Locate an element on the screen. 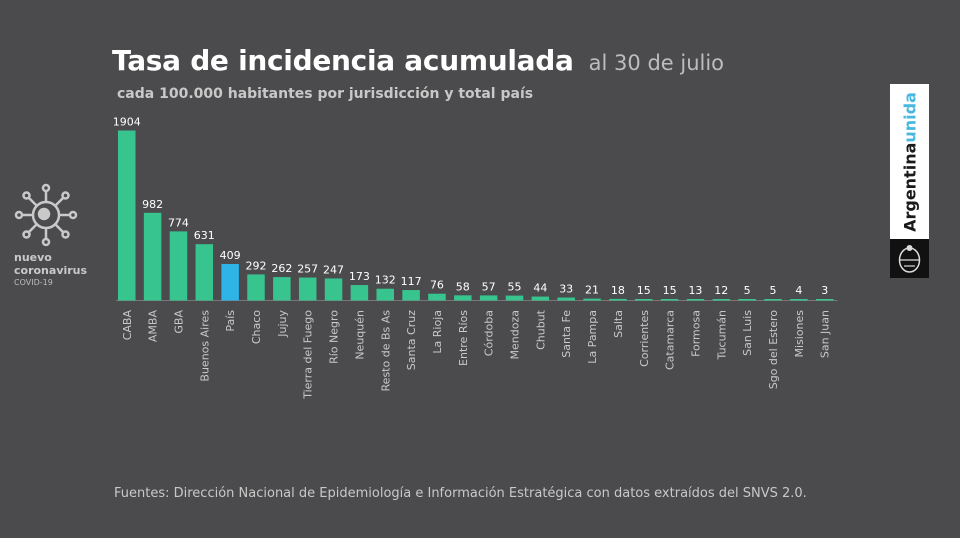 The width and height of the screenshot is (960, 538). category-label-chaco: Chaco is located at coordinates (256, 327).